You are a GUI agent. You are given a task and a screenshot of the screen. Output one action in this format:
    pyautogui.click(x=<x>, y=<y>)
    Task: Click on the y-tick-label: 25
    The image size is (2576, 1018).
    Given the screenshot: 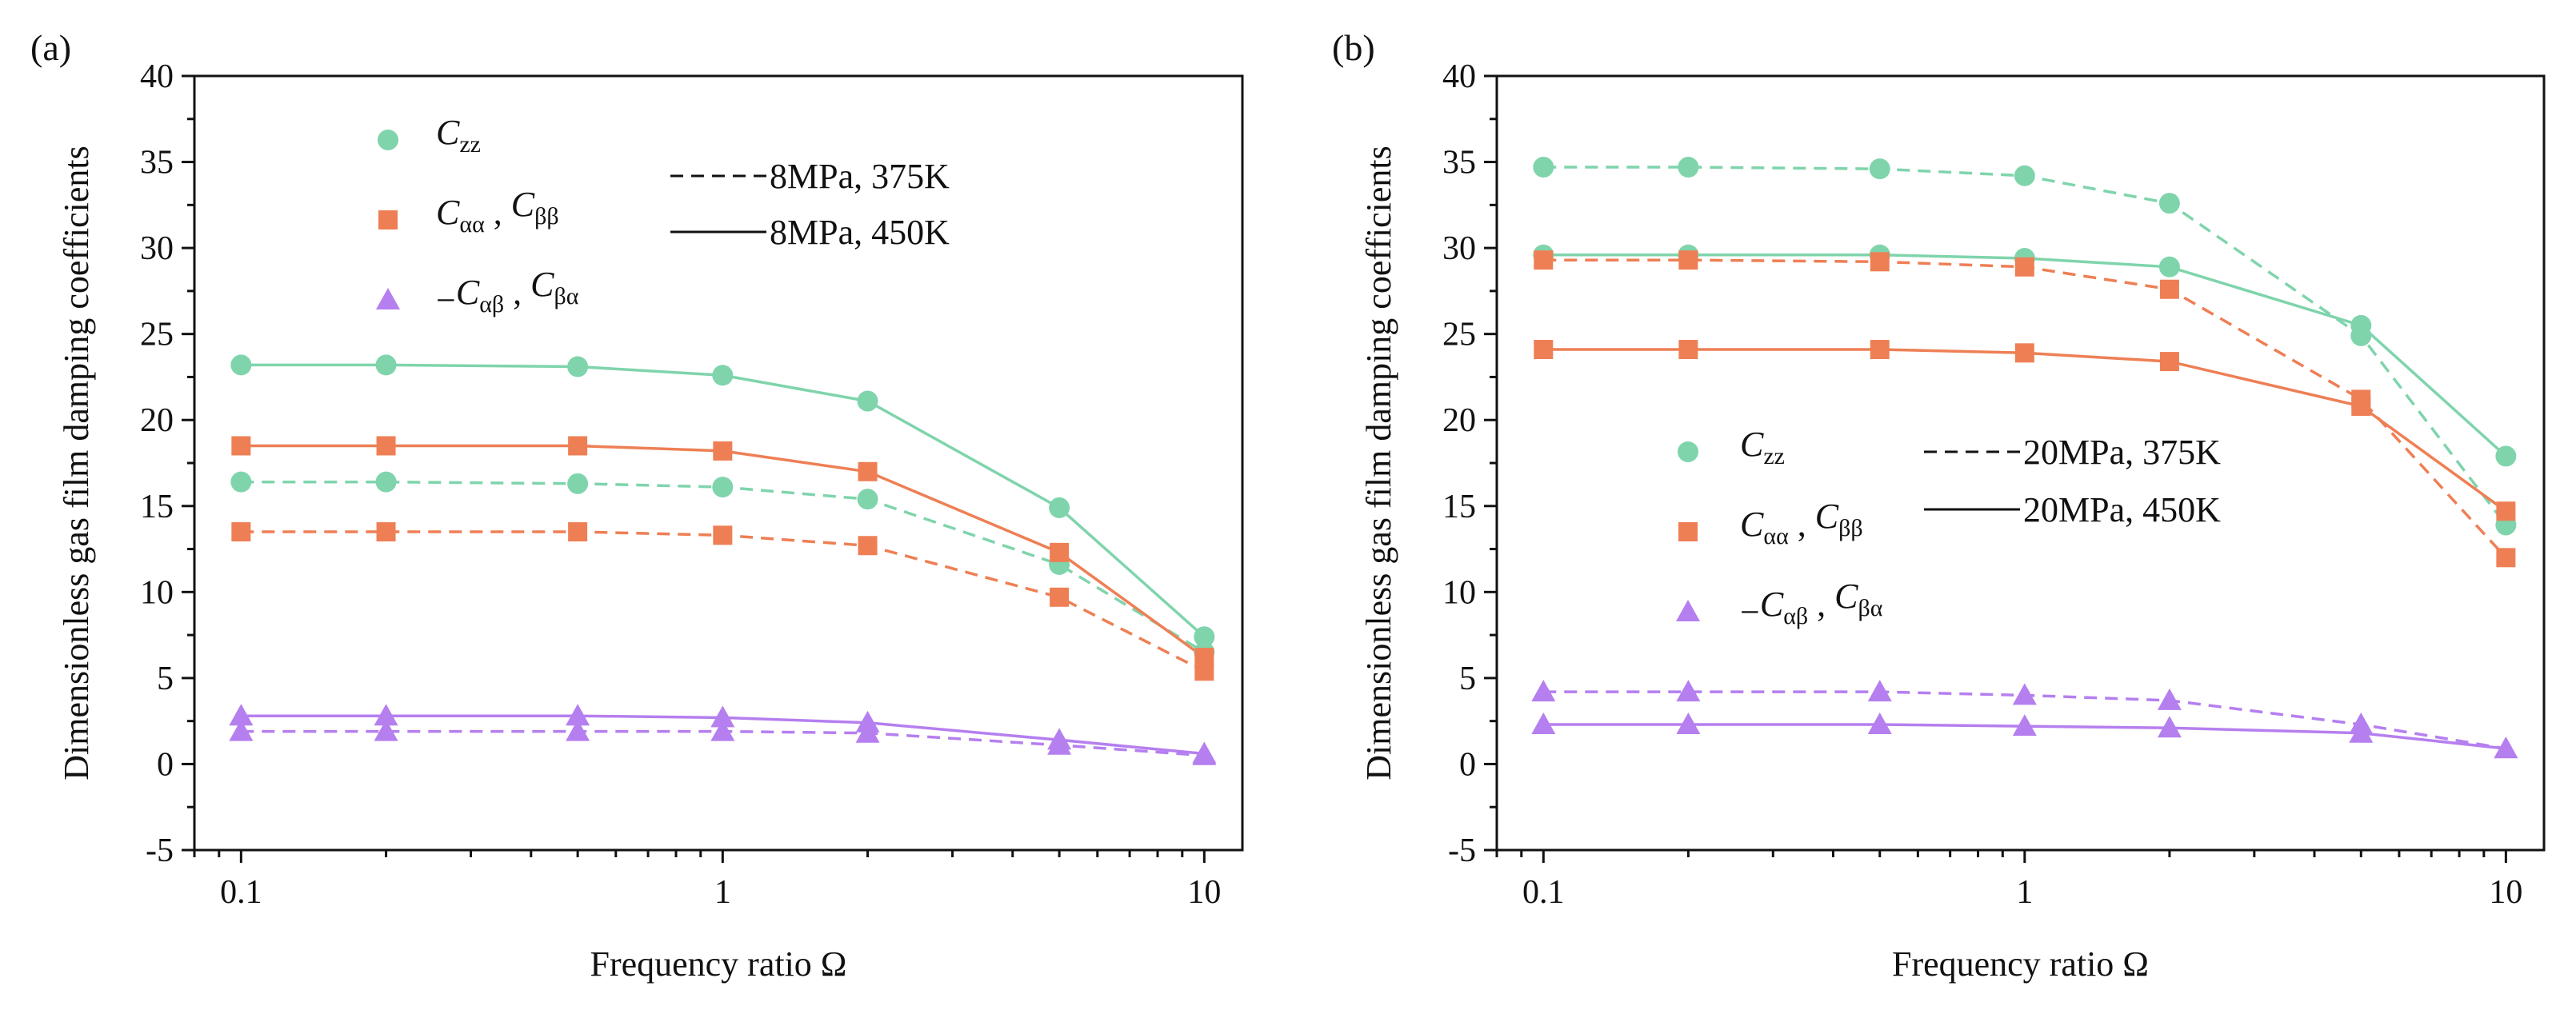 What is the action you would take?
    pyautogui.click(x=1459, y=335)
    